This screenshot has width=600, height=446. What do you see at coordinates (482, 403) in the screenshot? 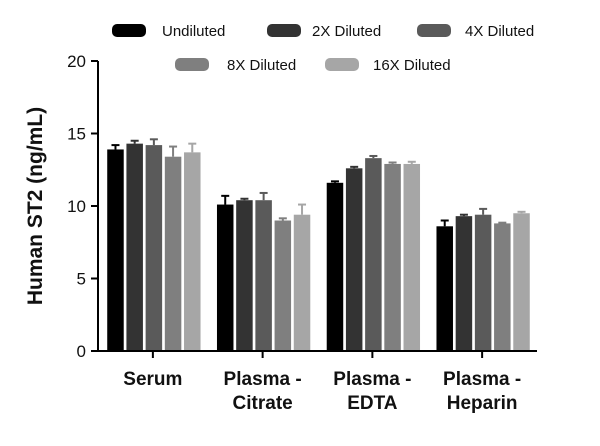
I see `x-tick-label: Heparin` at bounding box center [482, 403].